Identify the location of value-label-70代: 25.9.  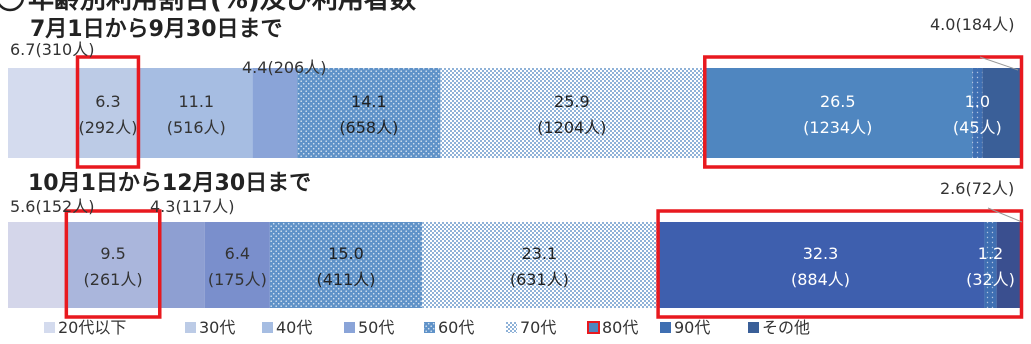
(572, 101).